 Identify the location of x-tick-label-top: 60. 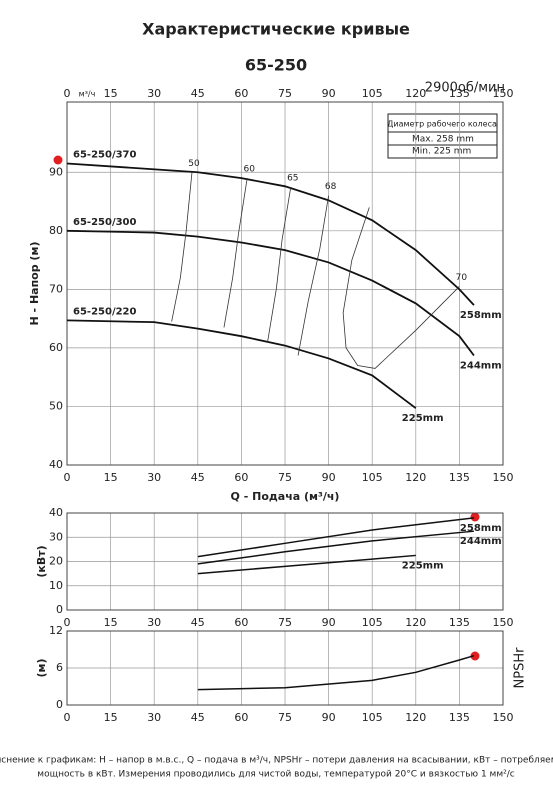
(241, 93).